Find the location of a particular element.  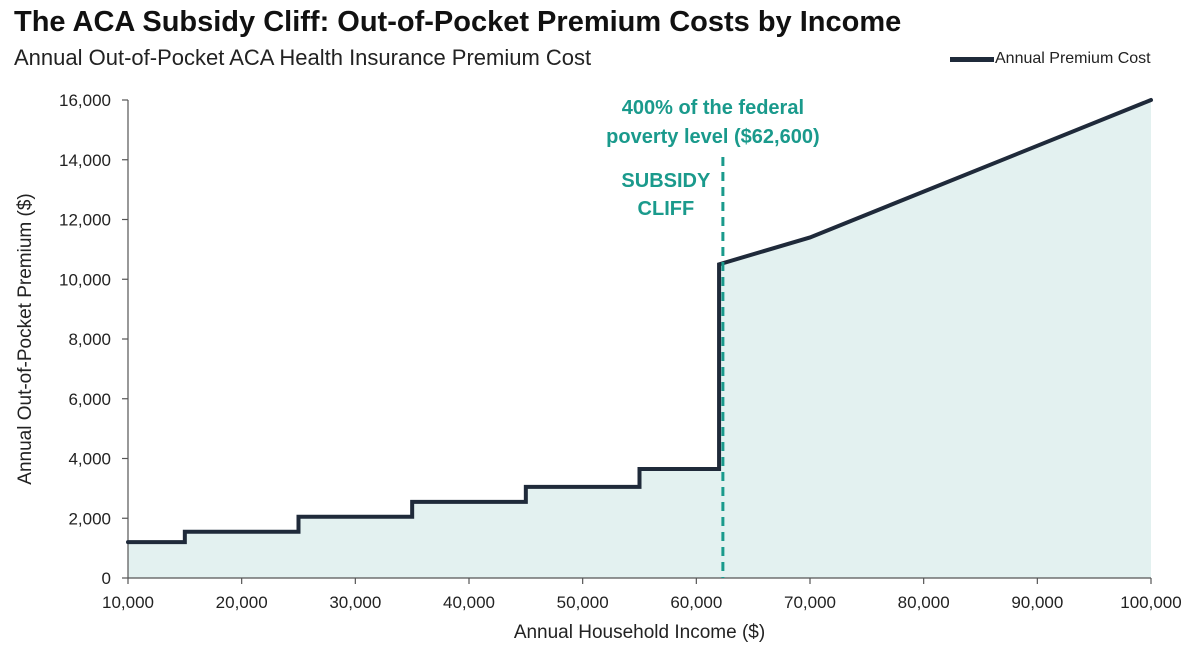

x-tick-label: 30,000 is located at coordinates (355, 602).